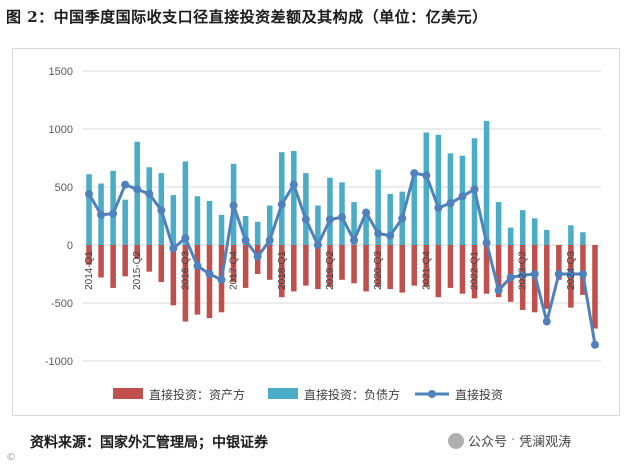  I want to click on legend-swatch, so click(283, 393).